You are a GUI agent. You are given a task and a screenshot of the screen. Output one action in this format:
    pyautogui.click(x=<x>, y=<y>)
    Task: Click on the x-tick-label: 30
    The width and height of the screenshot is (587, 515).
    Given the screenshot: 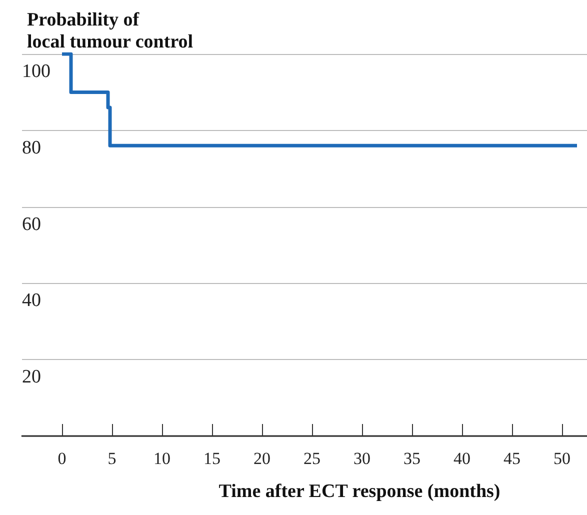 What is the action you would take?
    pyautogui.click(x=362, y=458)
    